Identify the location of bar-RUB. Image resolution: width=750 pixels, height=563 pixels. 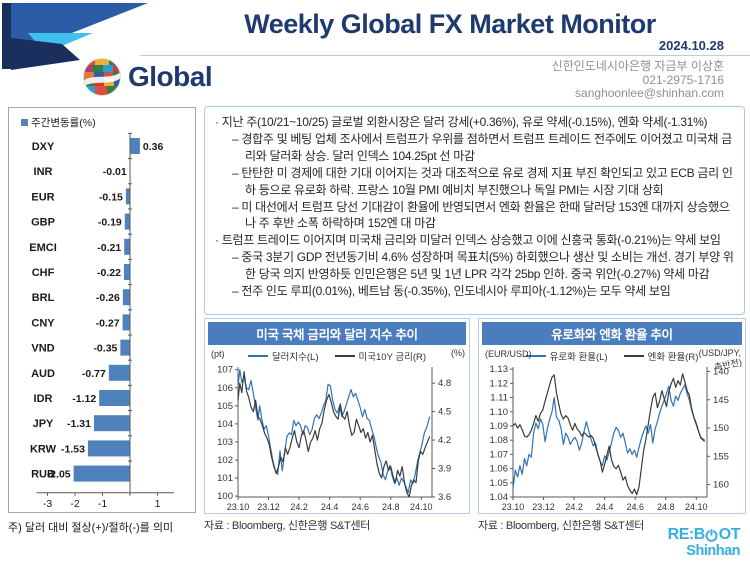
(101, 473).